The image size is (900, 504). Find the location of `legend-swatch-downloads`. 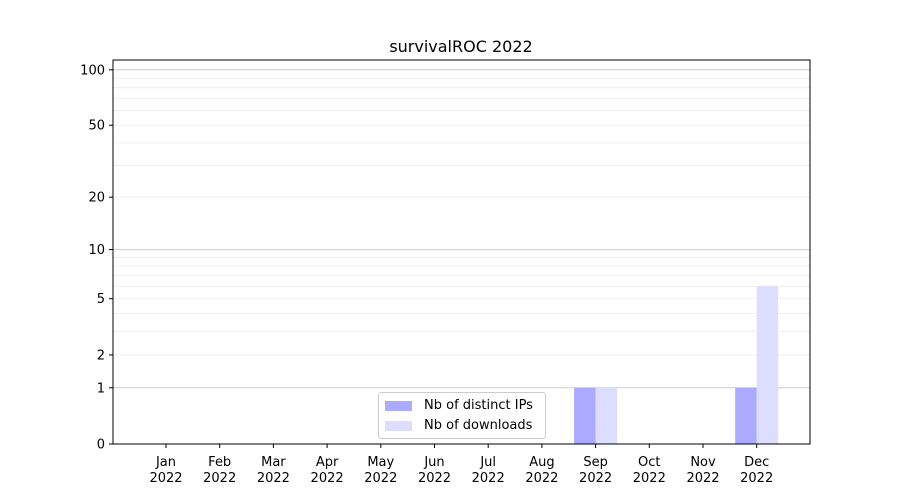

legend-swatch-downloads is located at coordinates (398, 425).